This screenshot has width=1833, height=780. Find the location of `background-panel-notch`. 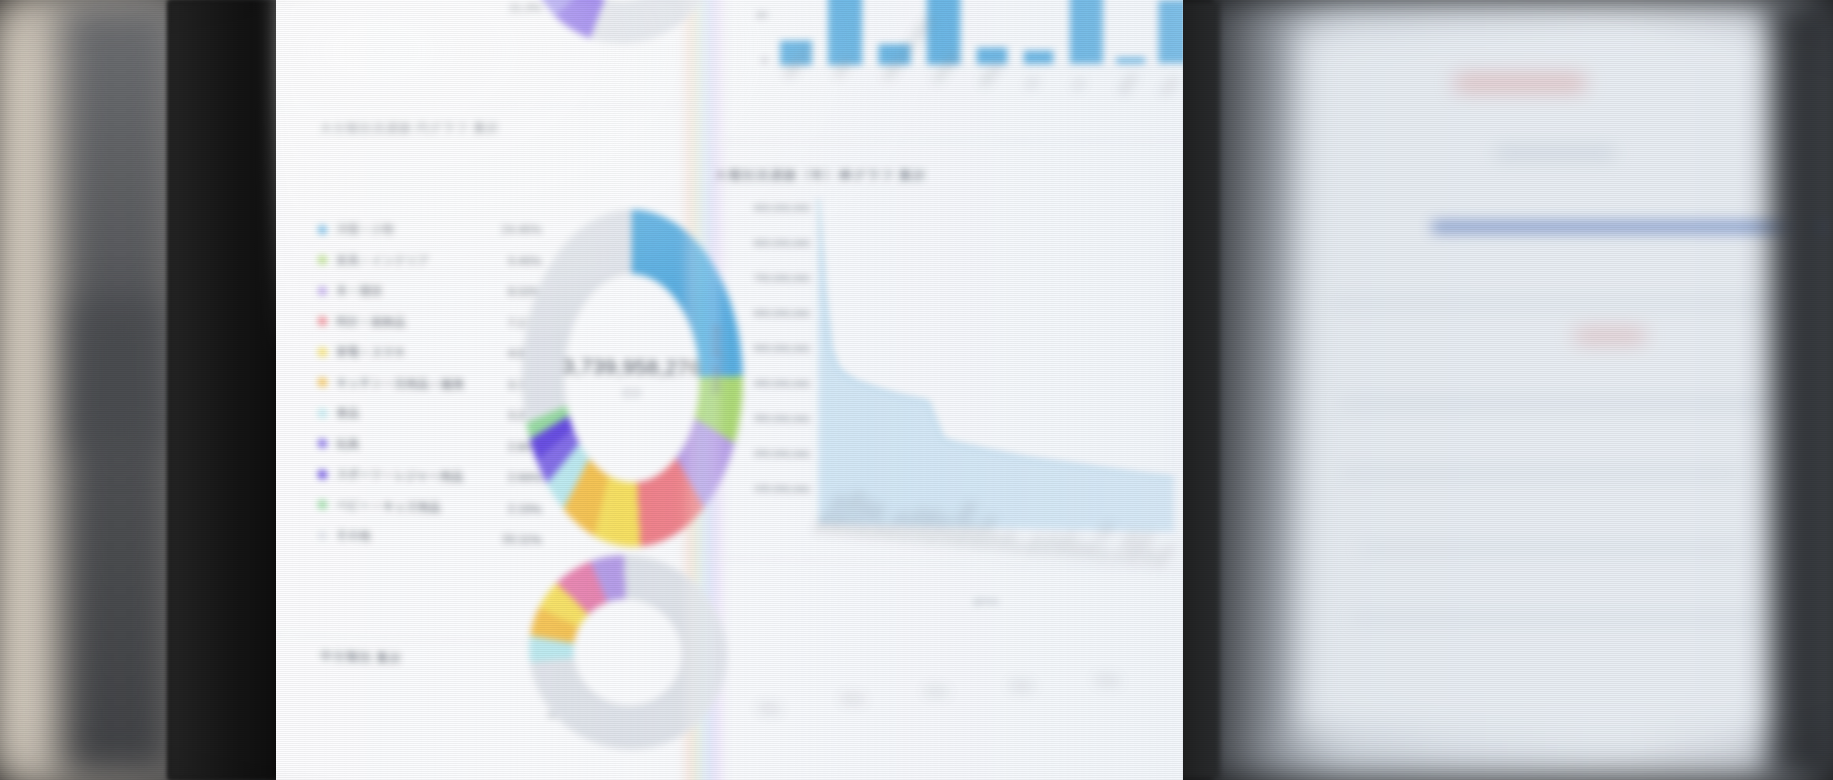

background-panel-notch is located at coordinates (118, 375).